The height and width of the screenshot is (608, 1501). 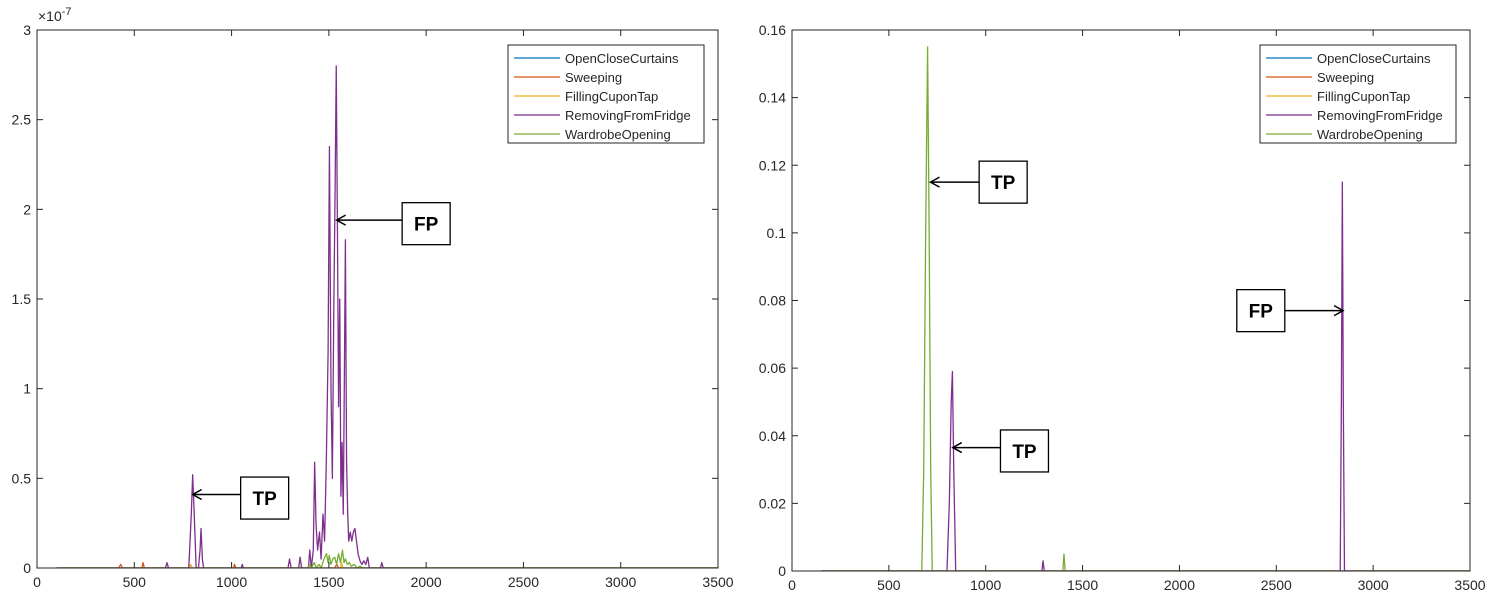 What do you see at coordinates (772, 368) in the screenshot?
I see `y-tick-label: 0.06` at bounding box center [772, 368].